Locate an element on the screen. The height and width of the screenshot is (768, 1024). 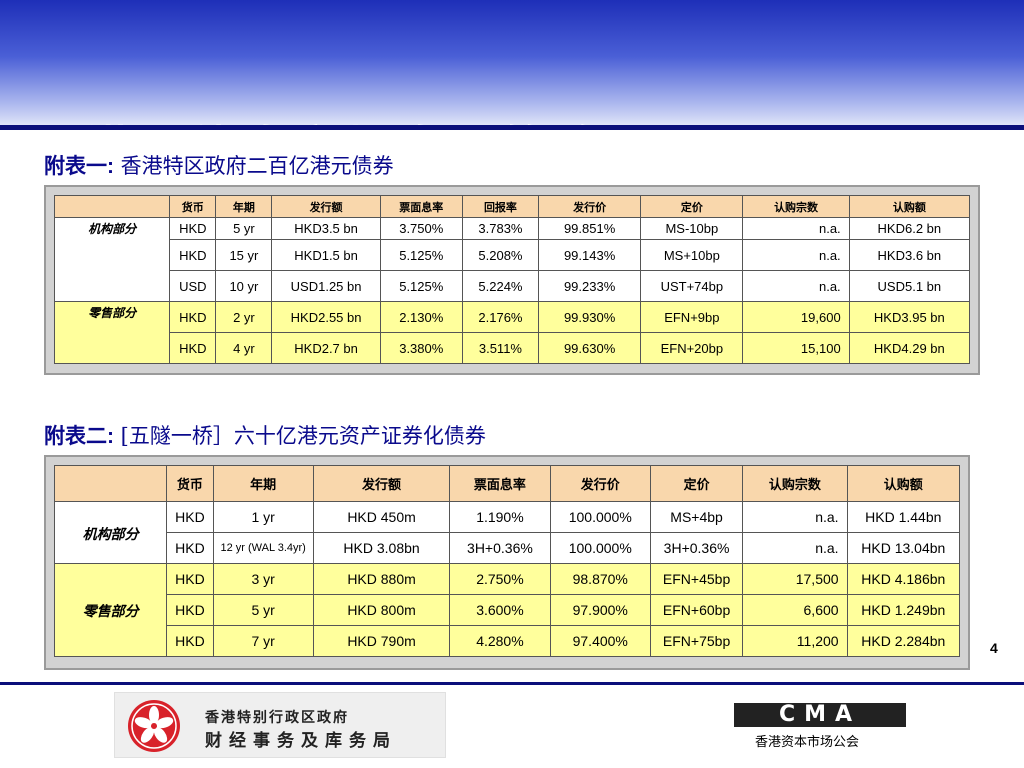
group-label: 零售部分 is located at coordinates (110, 610).